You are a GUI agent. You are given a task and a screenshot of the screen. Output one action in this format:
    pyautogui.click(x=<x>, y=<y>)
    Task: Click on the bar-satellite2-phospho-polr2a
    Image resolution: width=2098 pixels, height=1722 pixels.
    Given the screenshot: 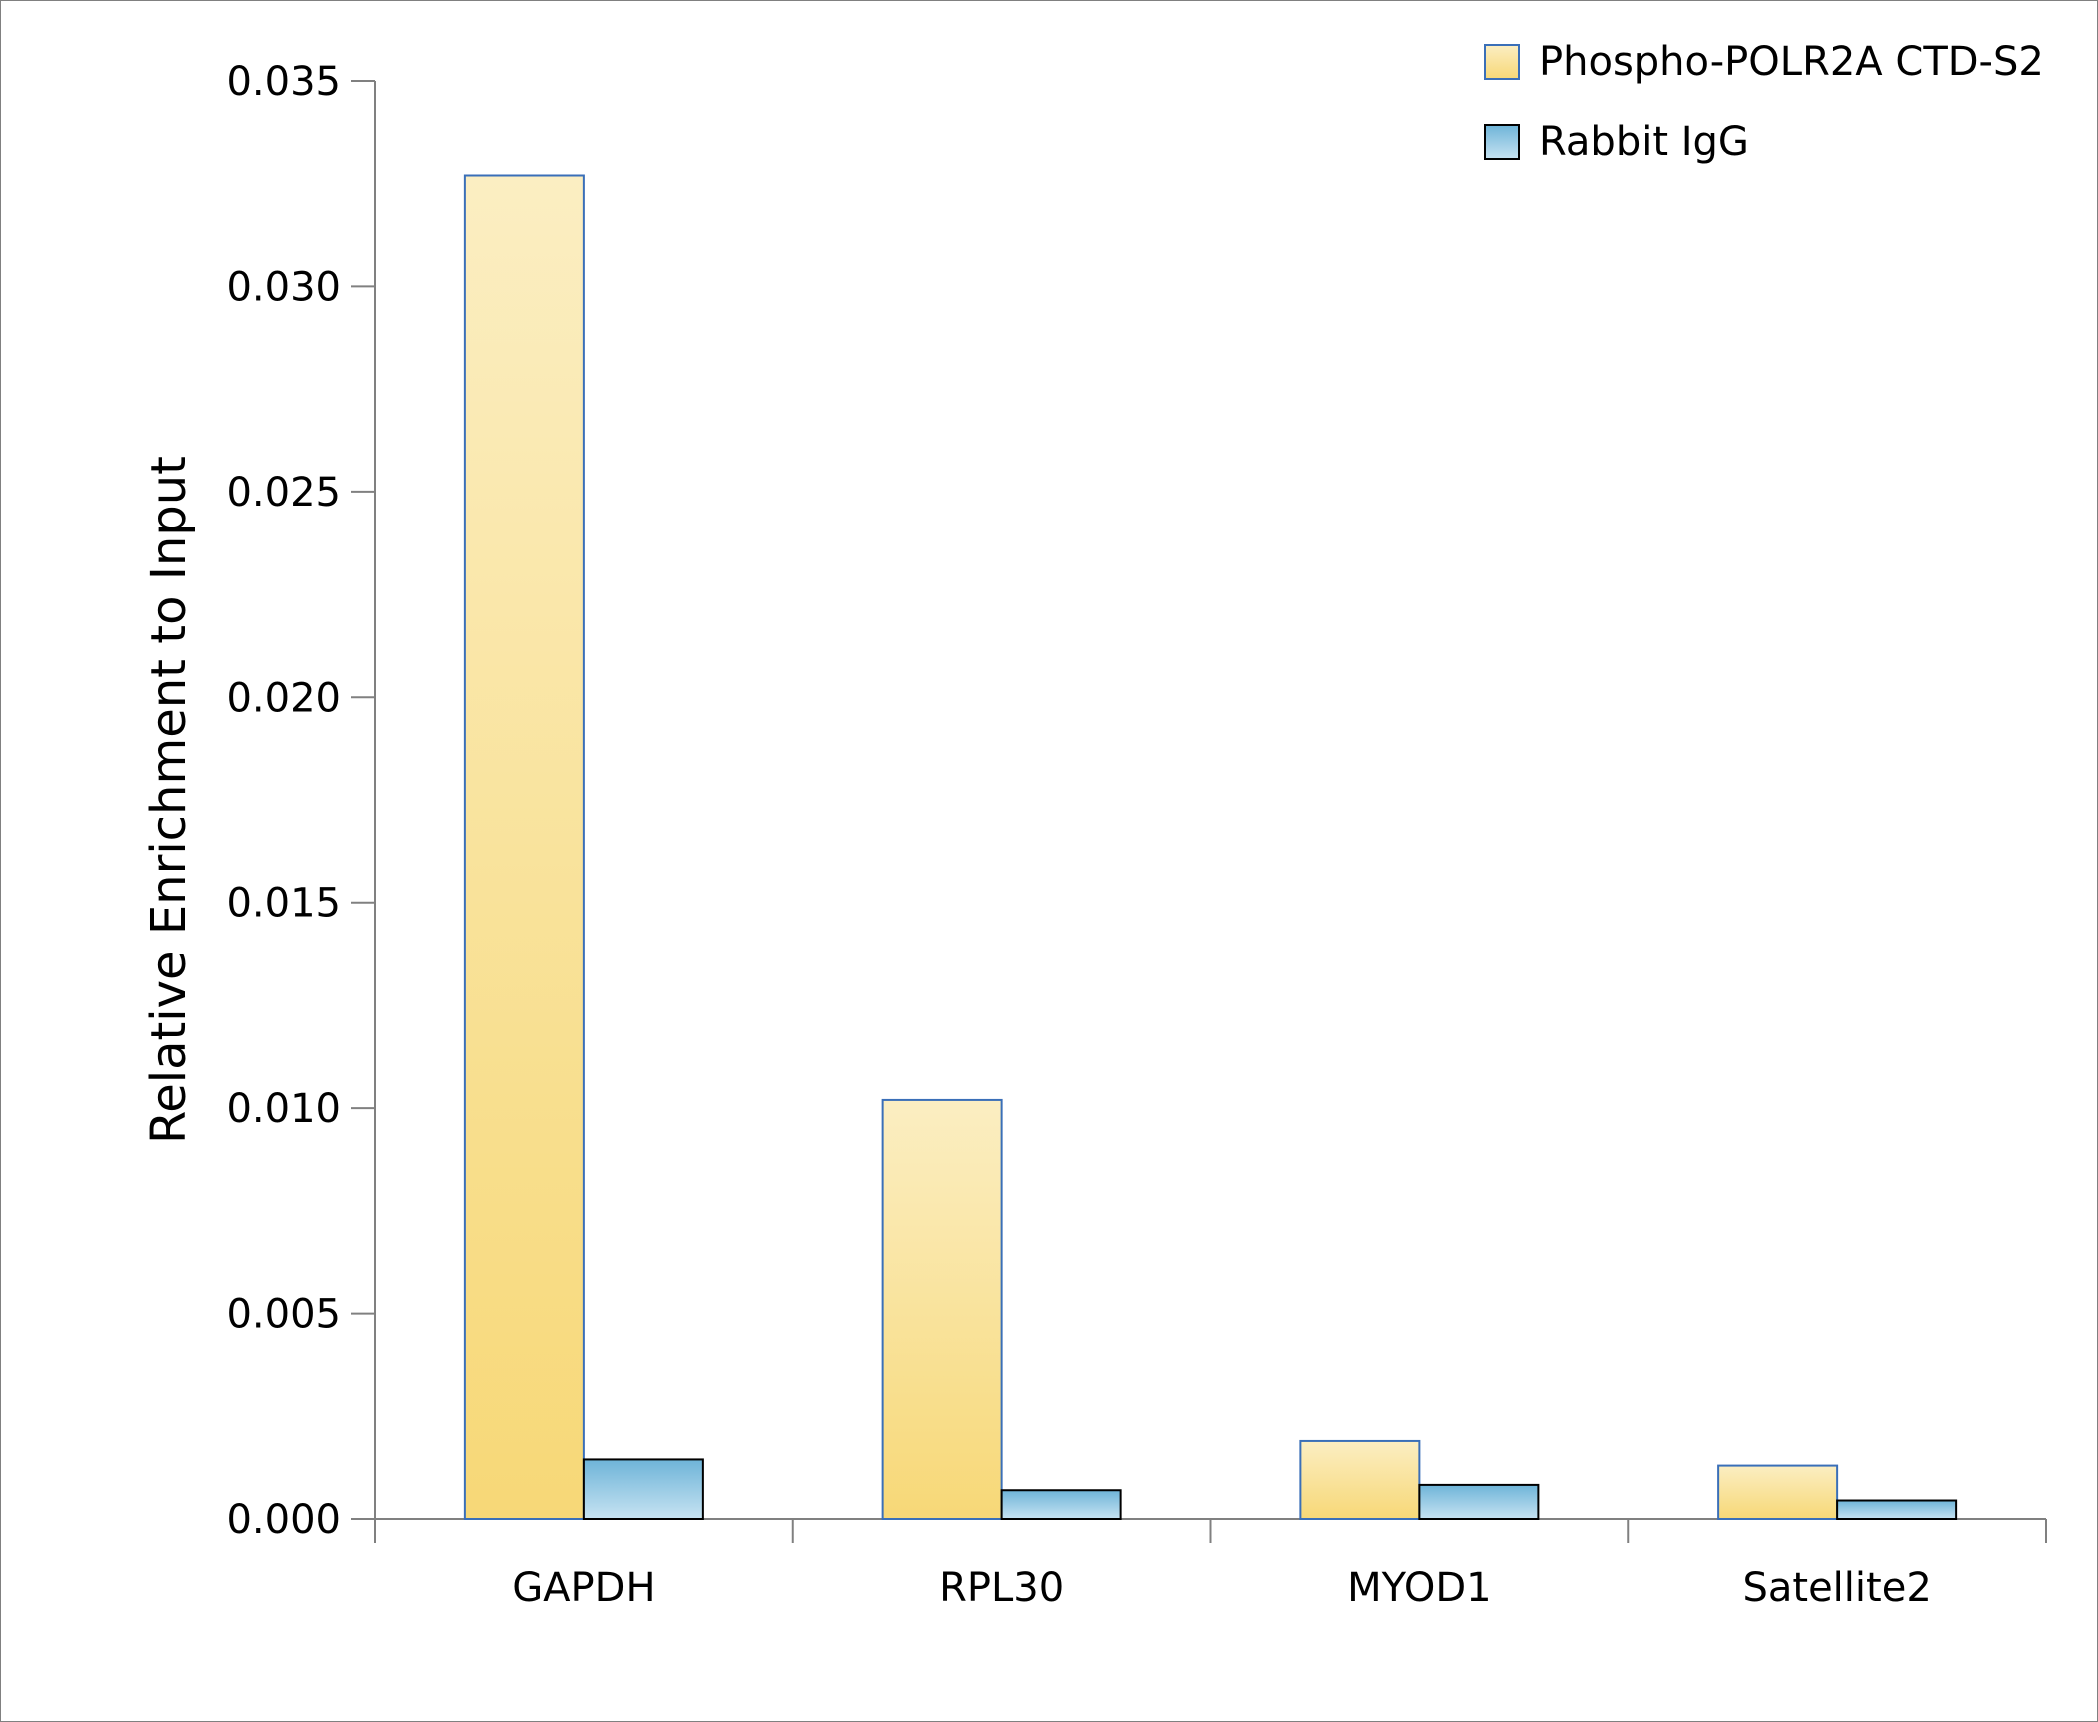 What is the action you would take?
    pyautogui.click(x=1778, y=1492)
    